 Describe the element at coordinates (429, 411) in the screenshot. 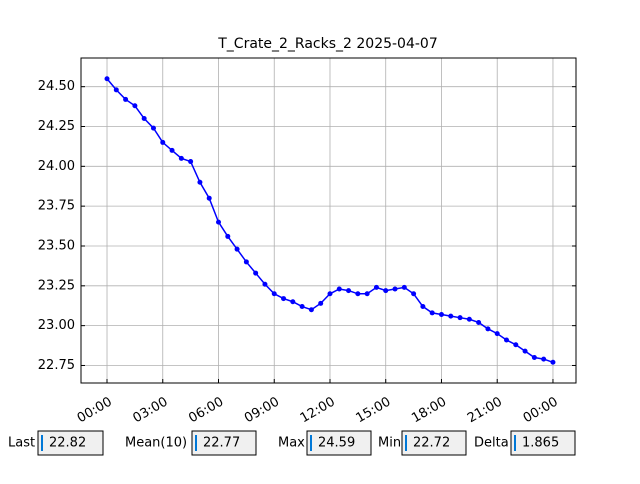

I see `x-tick-label: 18:00` at that location.